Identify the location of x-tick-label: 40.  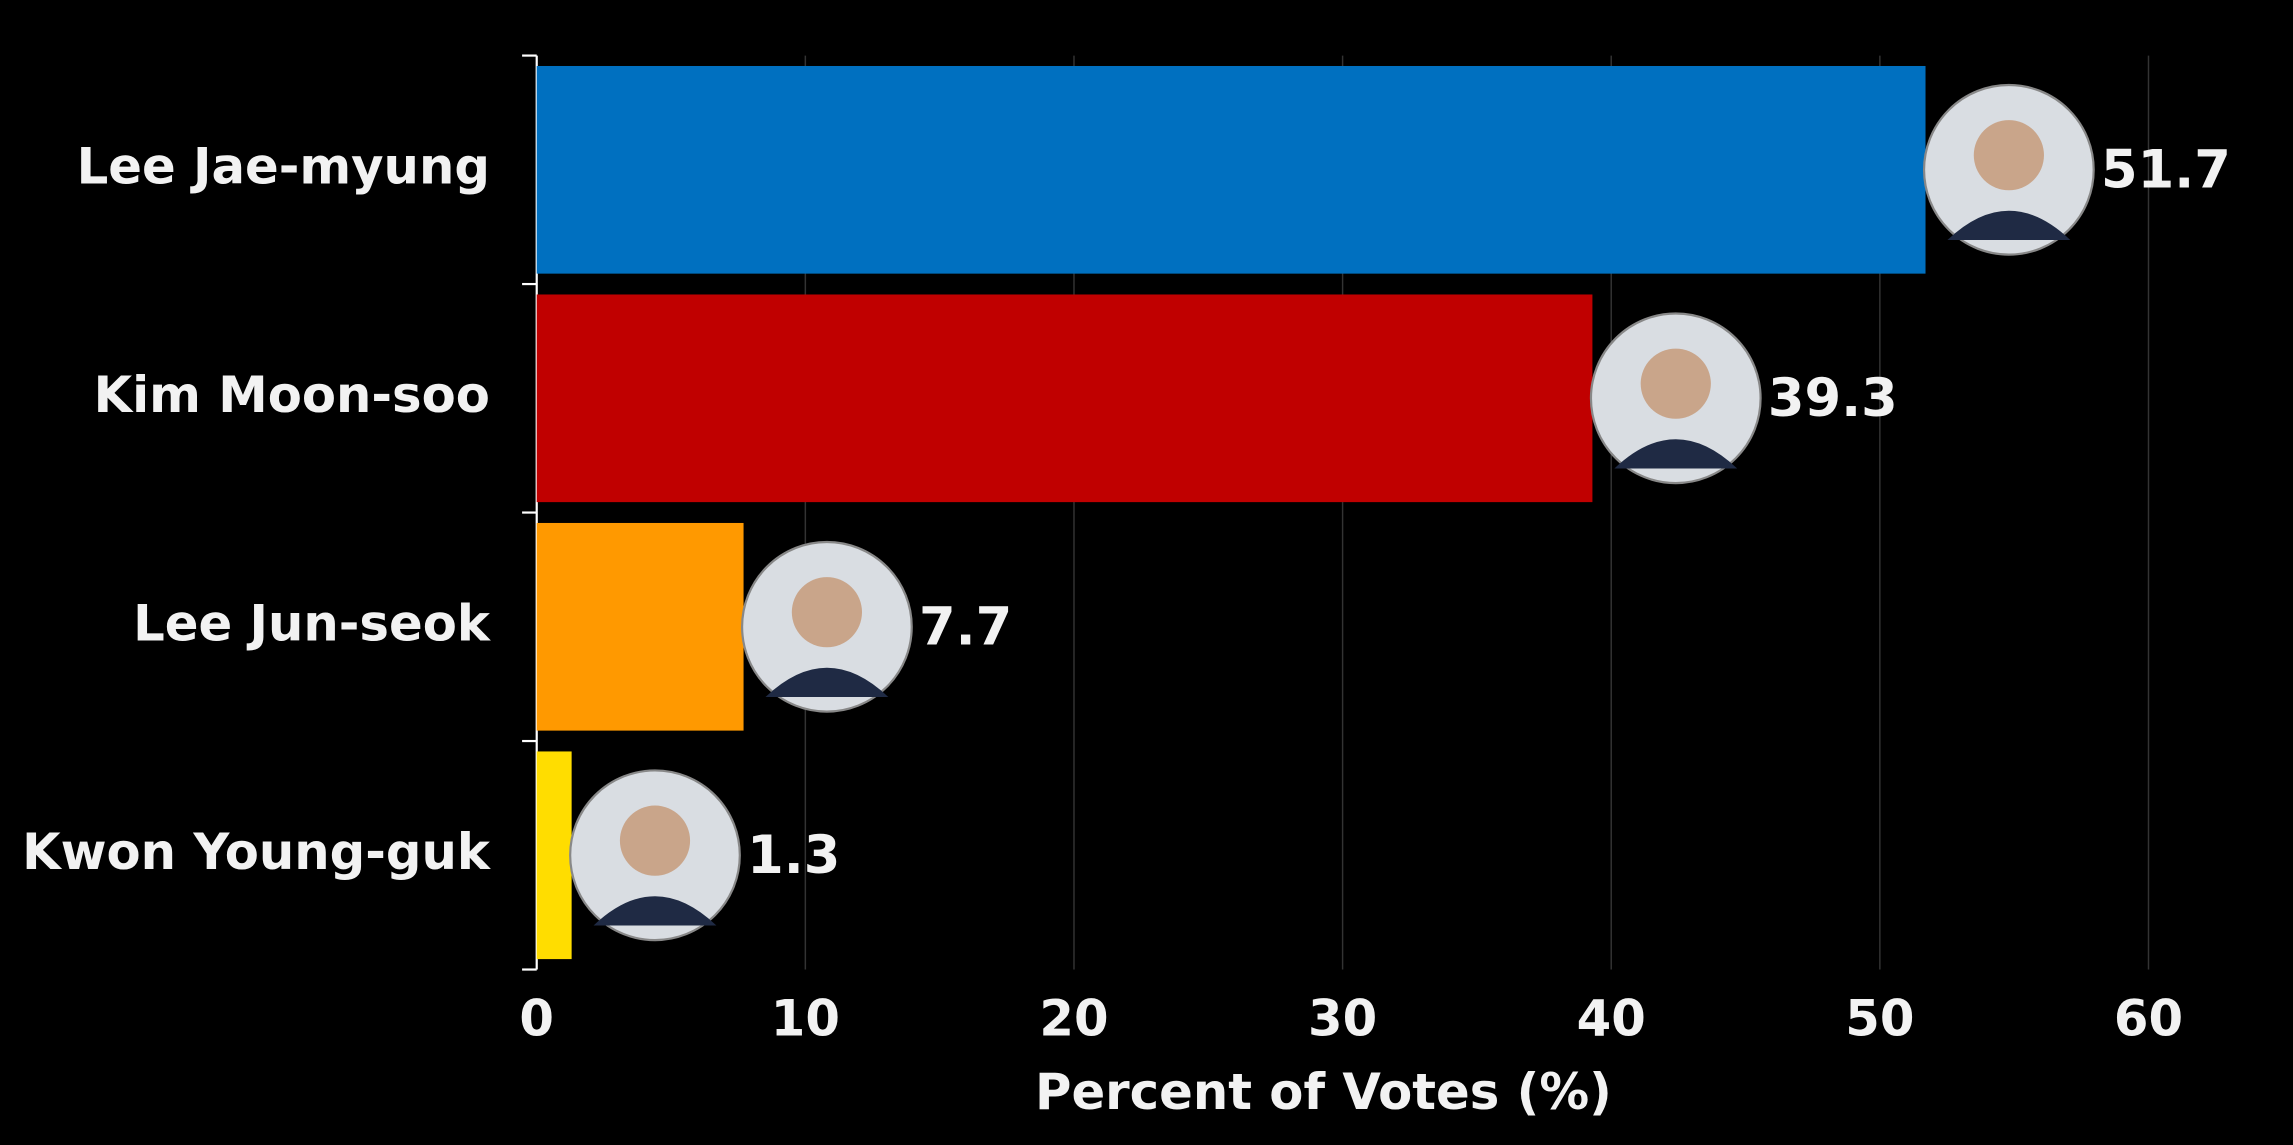
(1611, 1019).